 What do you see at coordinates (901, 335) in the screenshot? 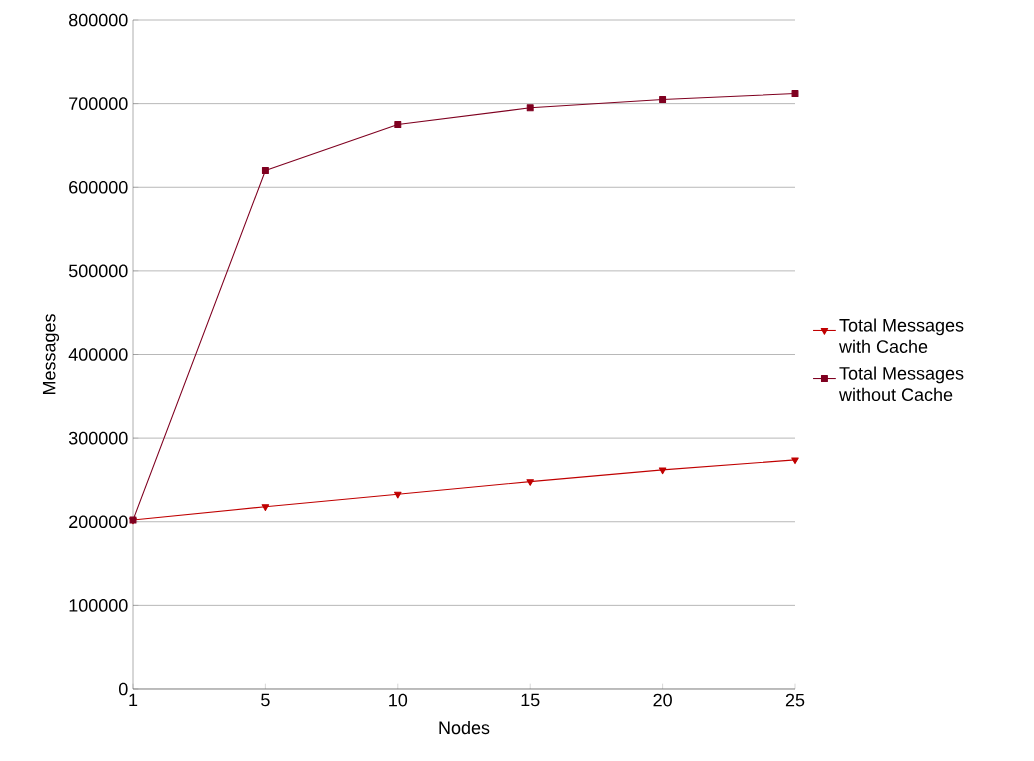
I see `legend-label: Total Messages with Cache` at bounding box center [901, 335].